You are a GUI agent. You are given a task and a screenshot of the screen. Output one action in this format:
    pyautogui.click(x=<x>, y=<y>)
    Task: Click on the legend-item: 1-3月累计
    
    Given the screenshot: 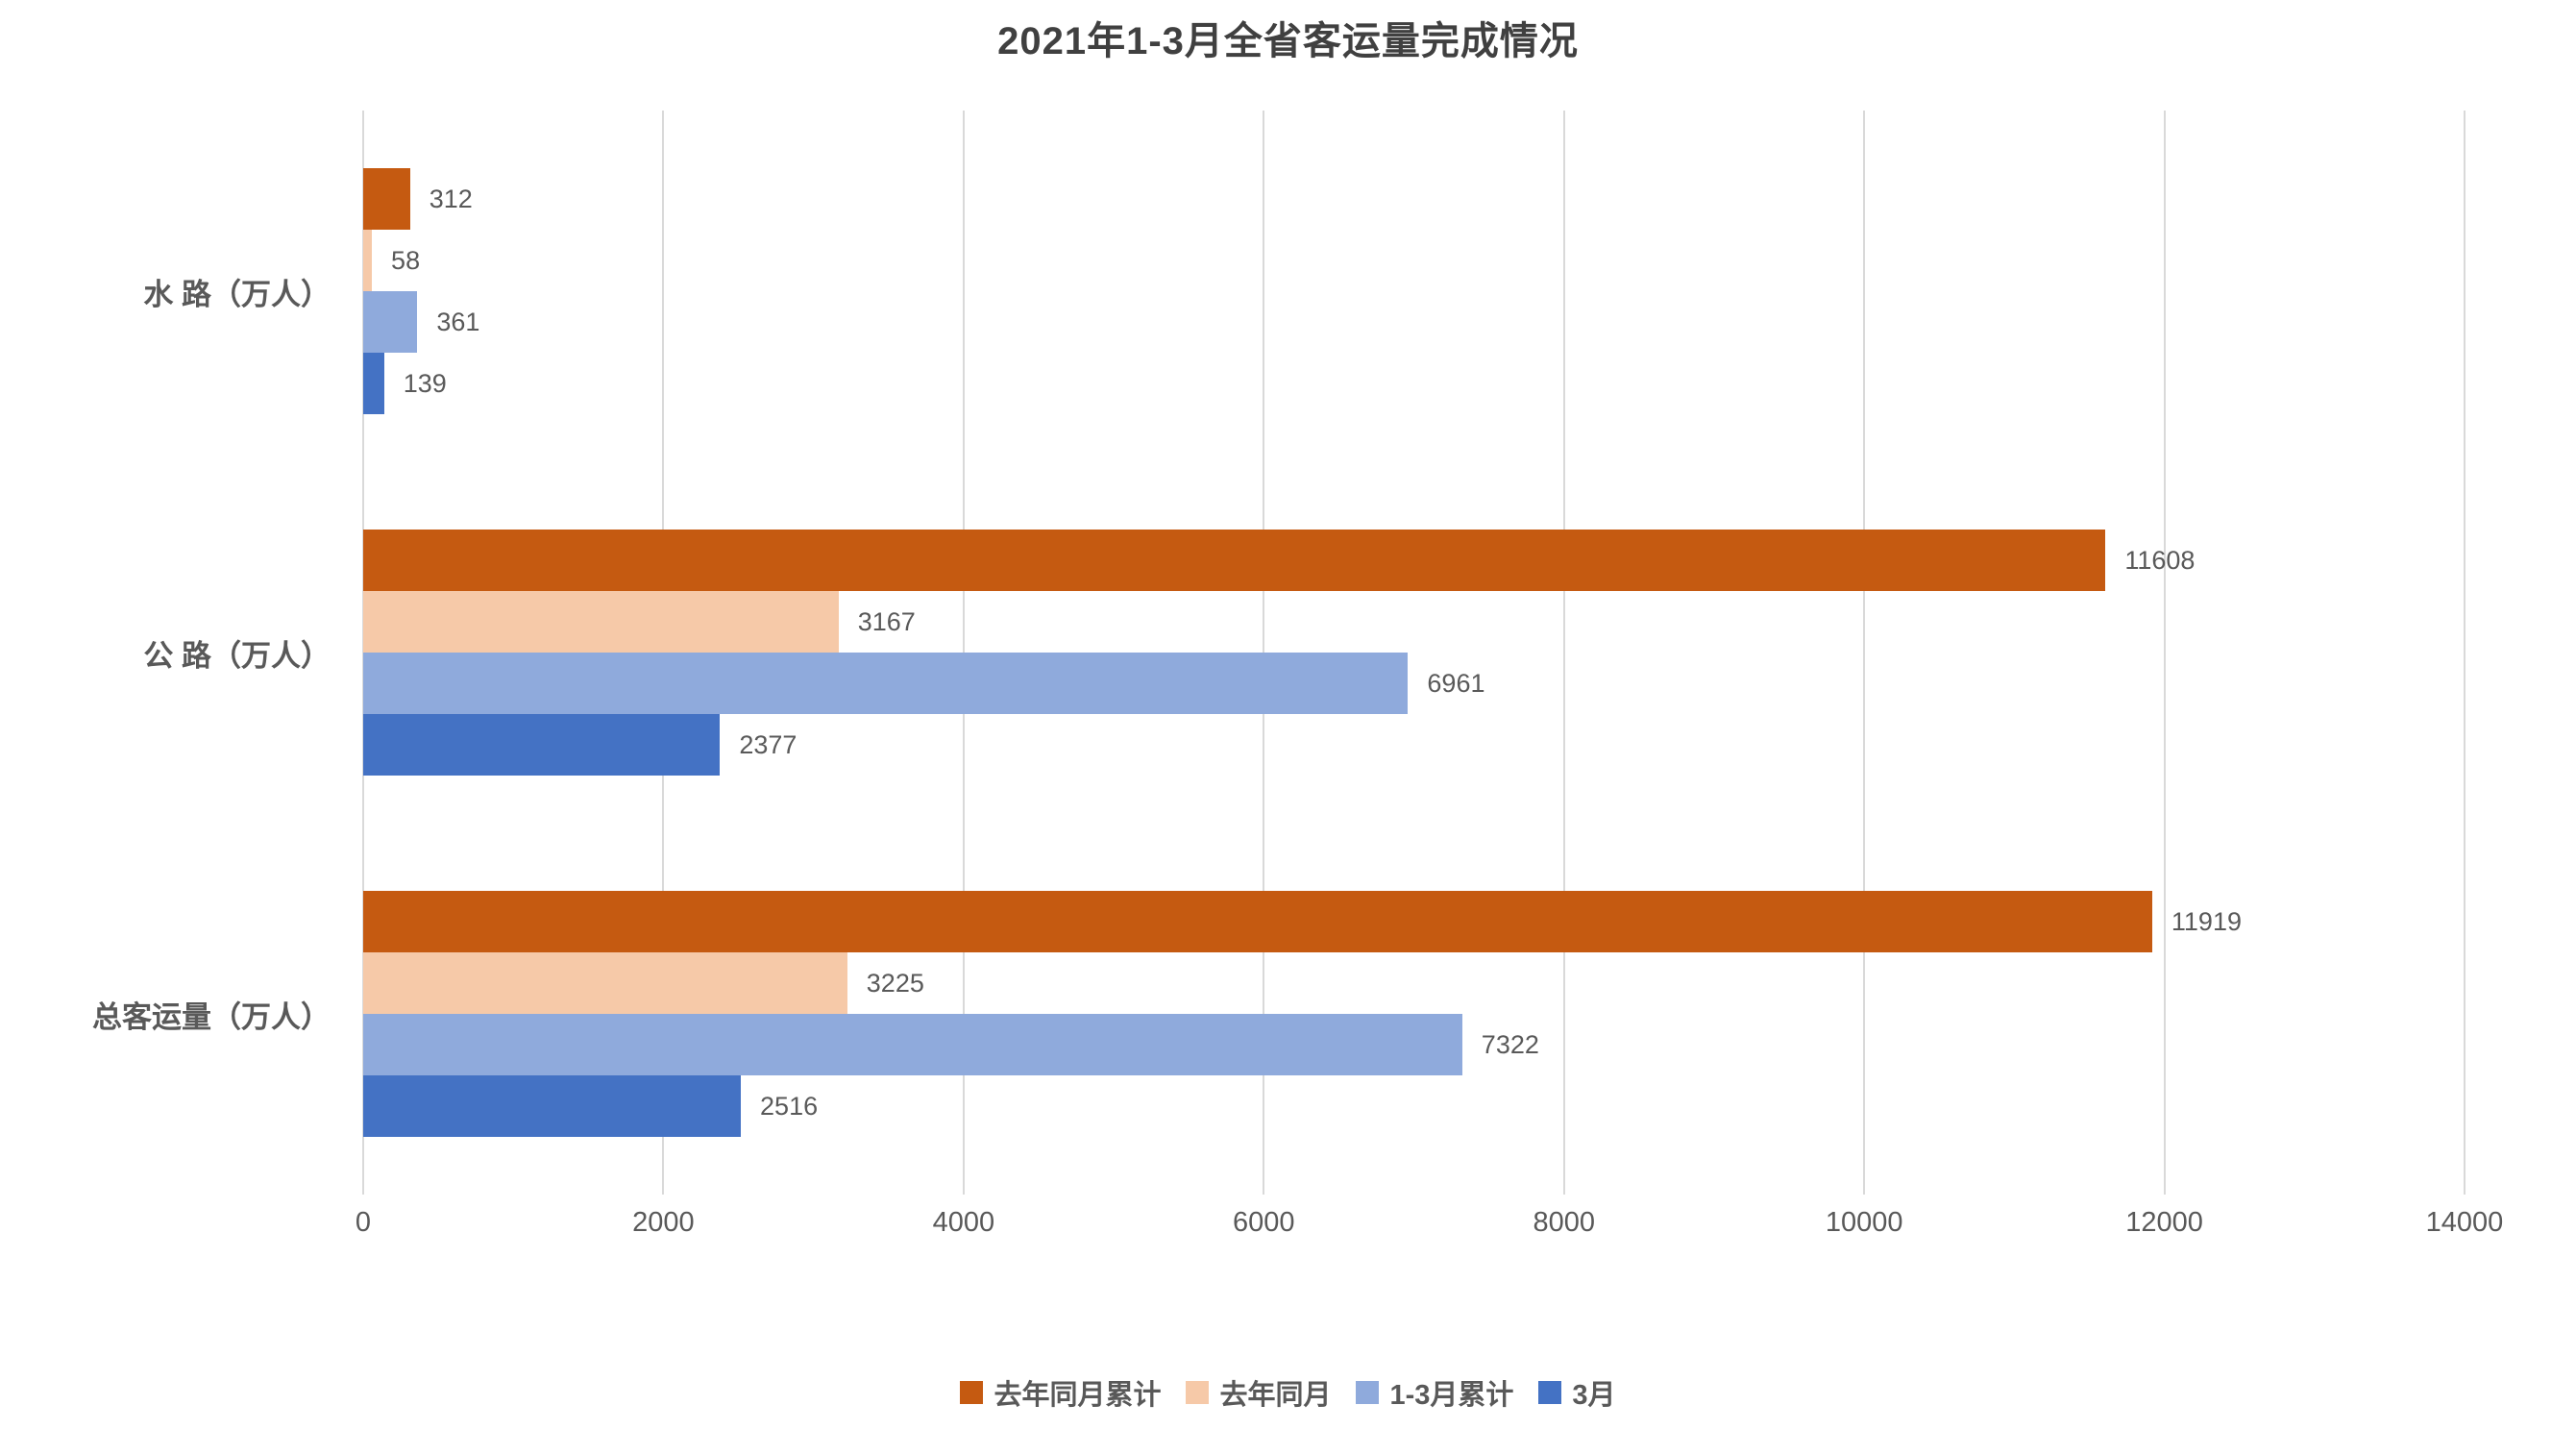 What is the action you would take?
    pyautogui.click(x=1434, y=1392)
    